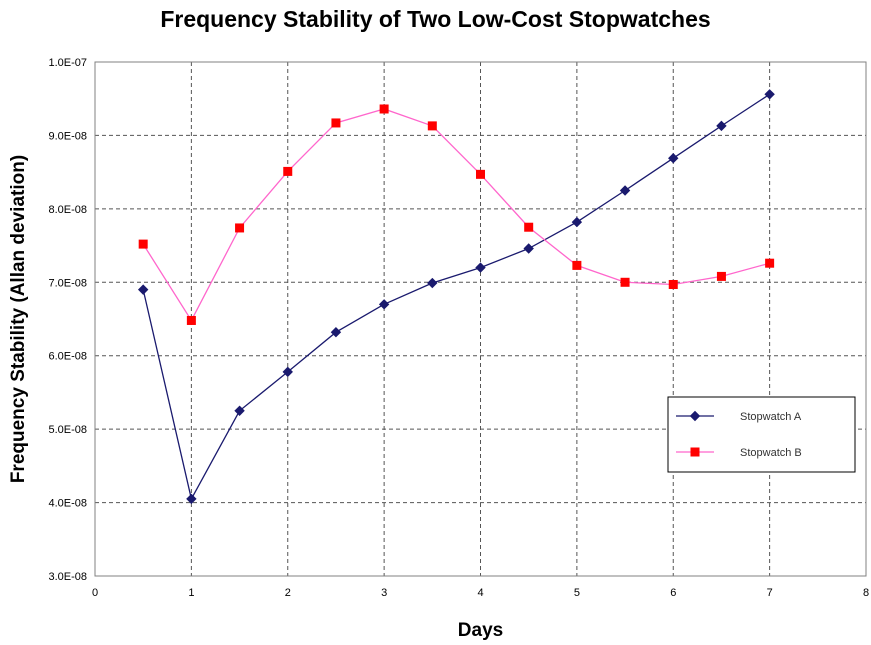 Image resolution: width=871 pixels, height=645 pixels. What do you see at coordinates (673, 593) in the screenshot?
I see `x-tick-label: 6` at bounding box center [673, 593].